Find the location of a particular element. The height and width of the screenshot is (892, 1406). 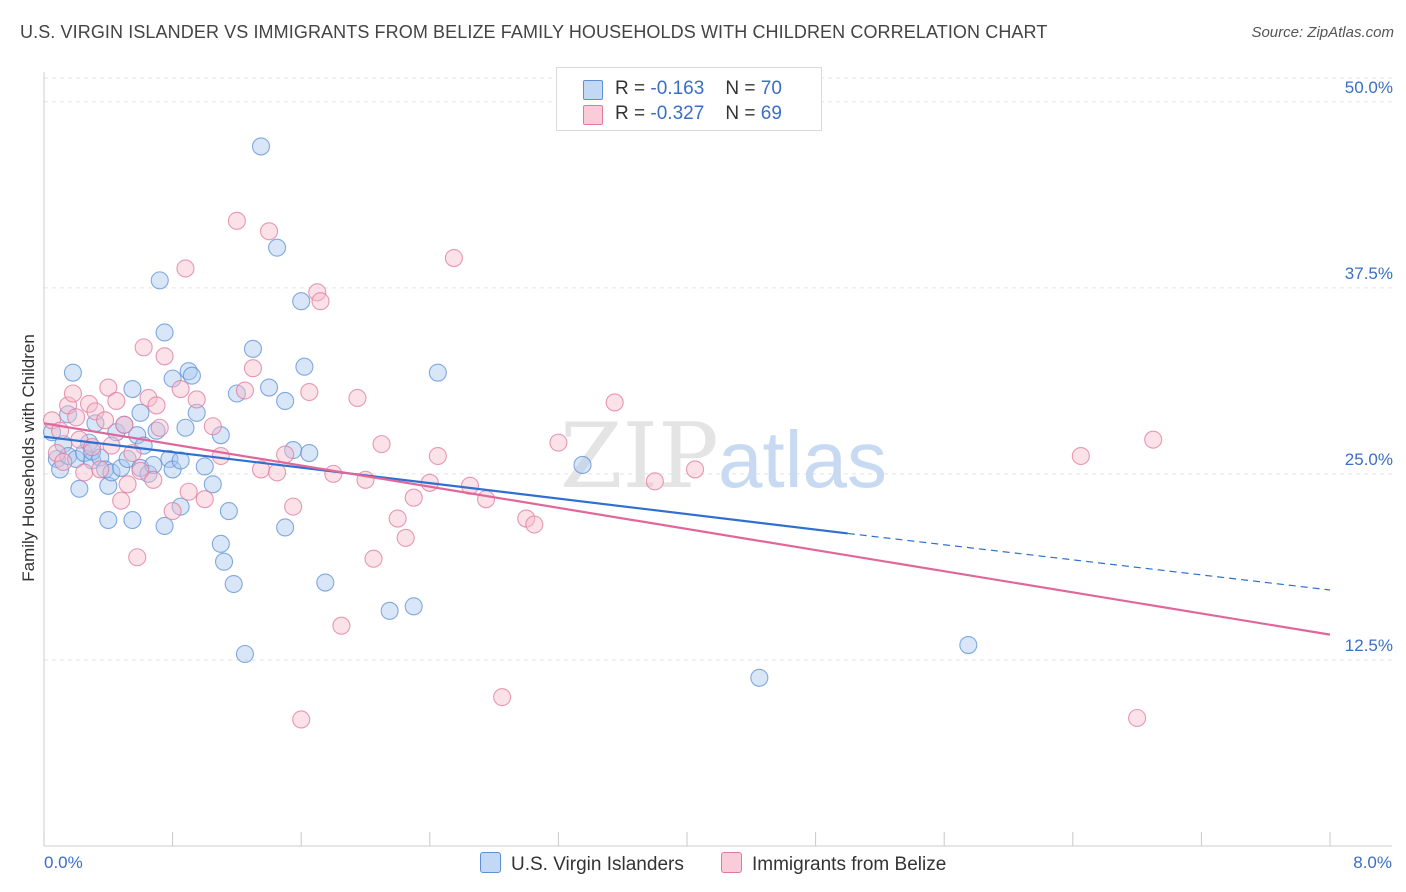

bottom-legend-swatch-blue is located at coordinates (490, 862).